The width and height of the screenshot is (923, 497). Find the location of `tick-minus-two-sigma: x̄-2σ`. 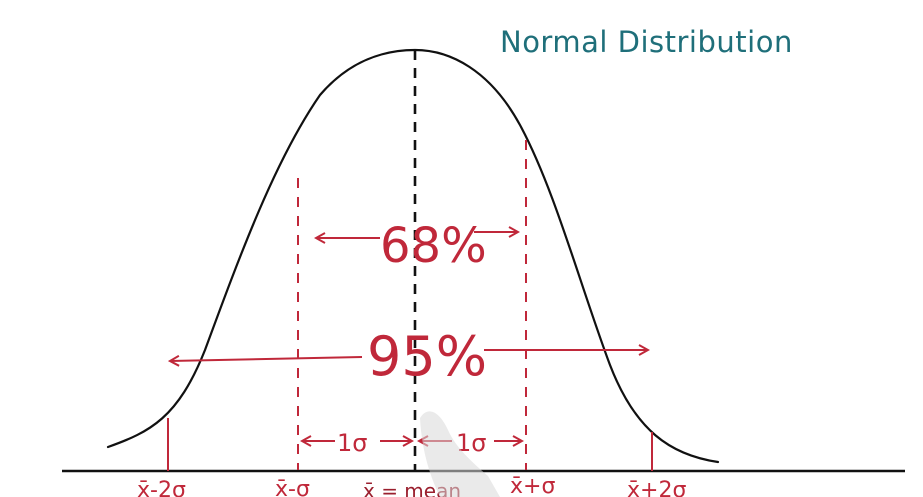

tick-minus-two-sigma: x̄-2σ is located at coordinates (161, 487).